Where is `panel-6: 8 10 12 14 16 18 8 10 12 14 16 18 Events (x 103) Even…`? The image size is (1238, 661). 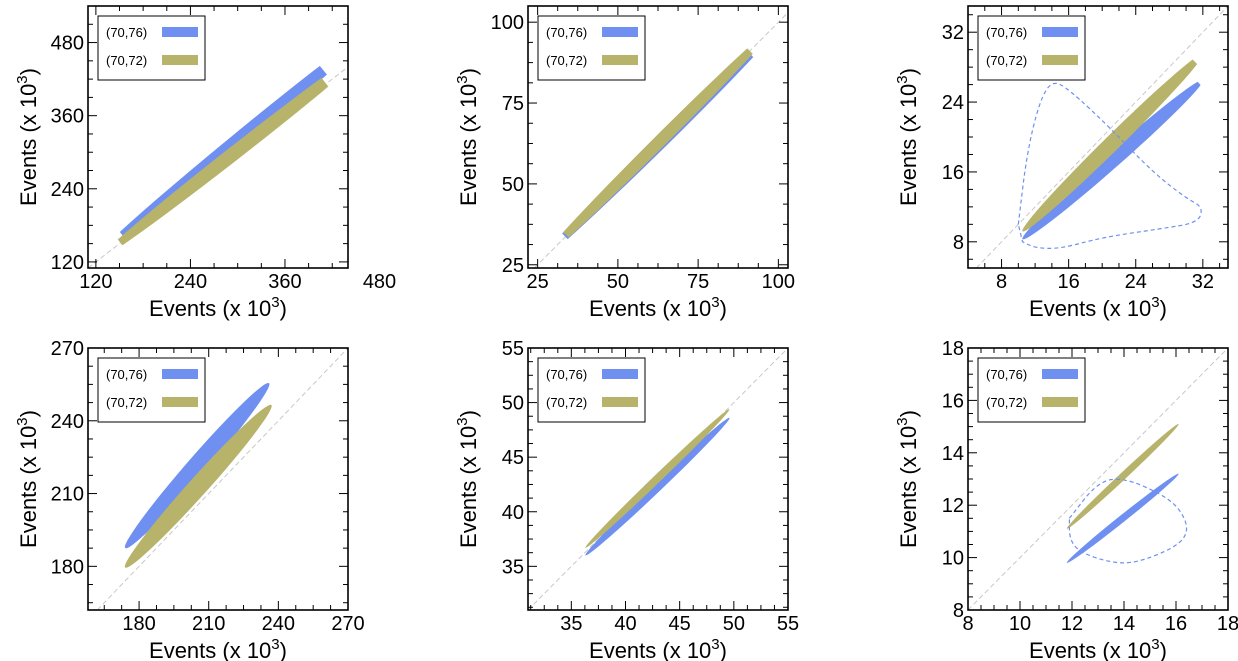 panel-6: 8 10 12 14 16 18 8 10 12 14 16 18 Events (x 103) Even… is located at coordinates (1066, 499).